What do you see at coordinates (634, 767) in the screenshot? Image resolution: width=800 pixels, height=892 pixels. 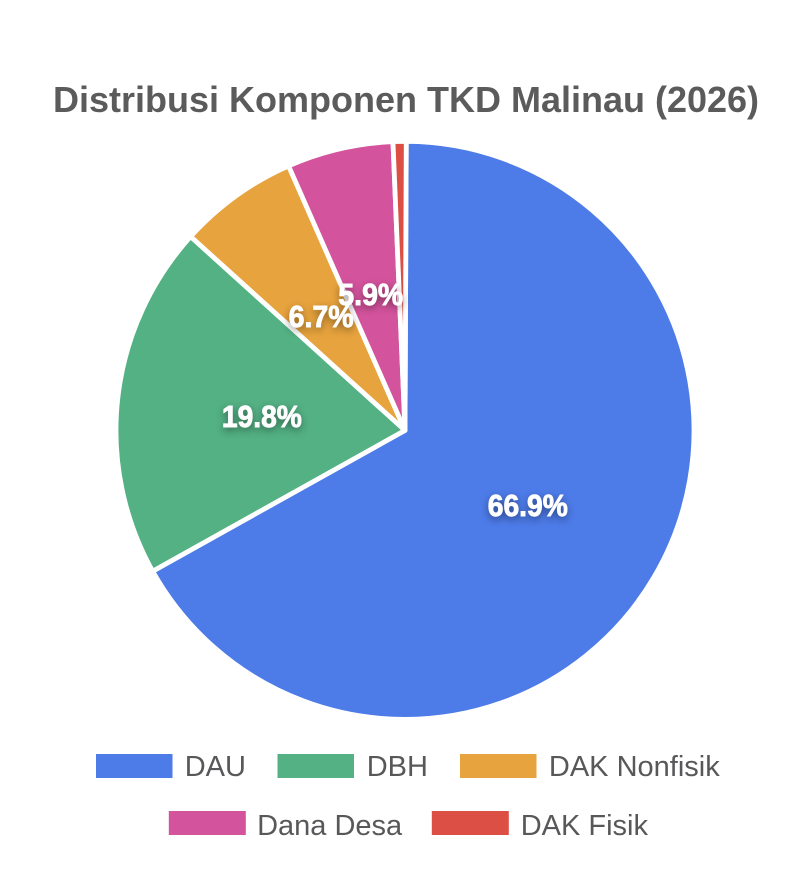 I see `svg-text: DAK Nonfisik` at bounding box center [634, 767].